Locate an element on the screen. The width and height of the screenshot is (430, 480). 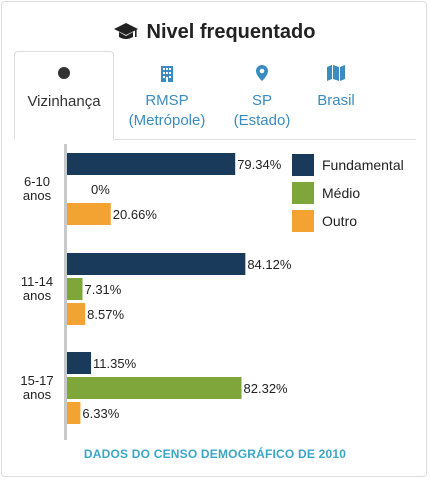
chart-legend: Fundamental Médio Outro is located at coordinates (348, 193).